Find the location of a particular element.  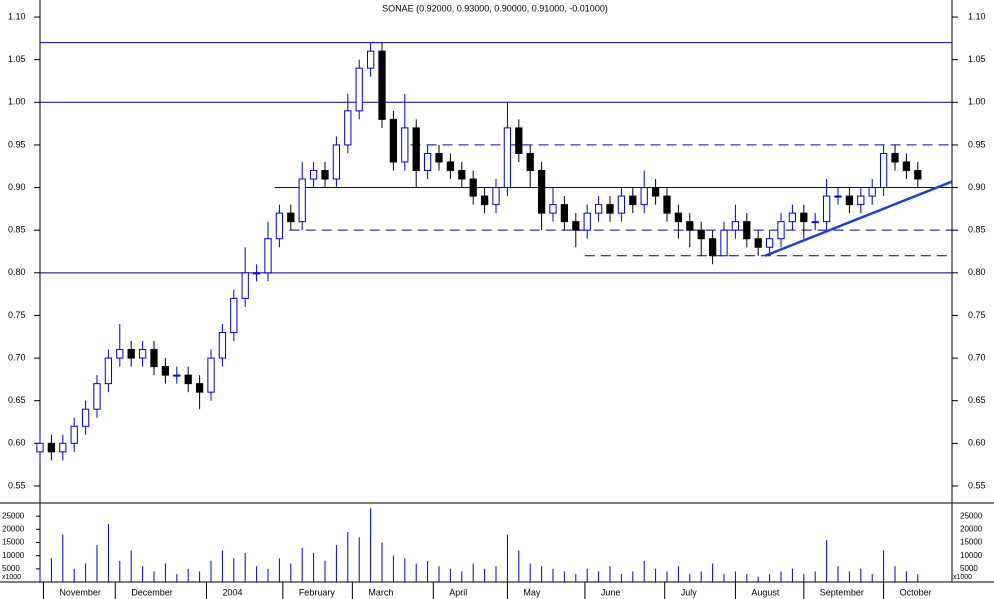

y-tick-label: 1.00 is located at coordinates (17, 102).